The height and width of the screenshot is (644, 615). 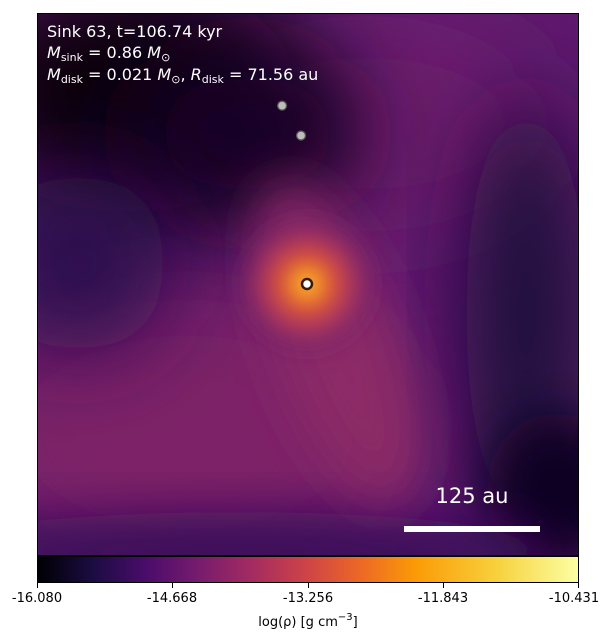 What do you see at coordinates (109, 53) in the screenshot?
I see `sink-mass-label: Msink = 0.86 M⊙` at bounding box center [109, 53].